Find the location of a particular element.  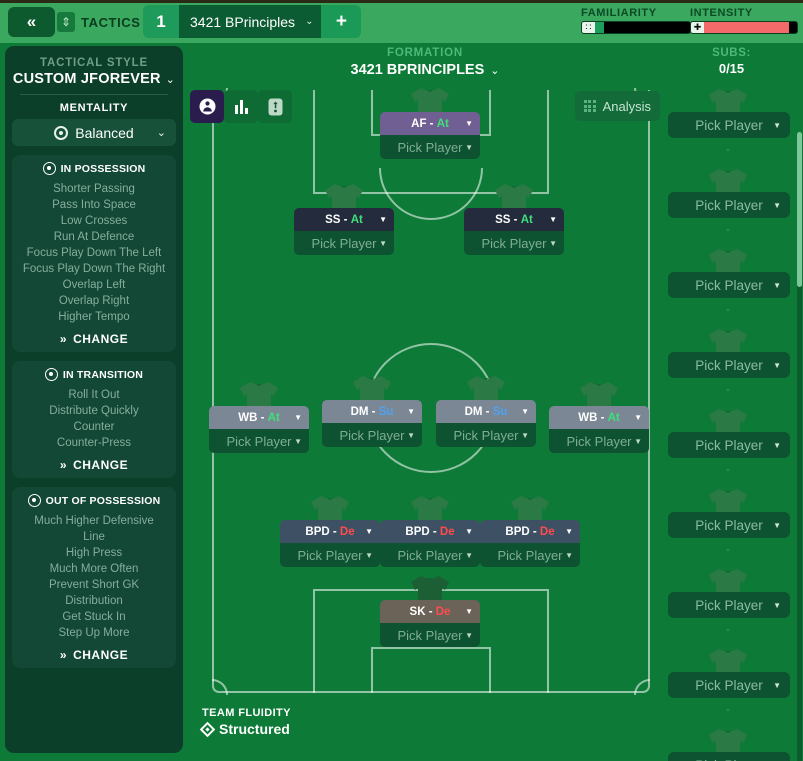

change-in-transition-button: » CHANGE is located at coordinates (94, 465).